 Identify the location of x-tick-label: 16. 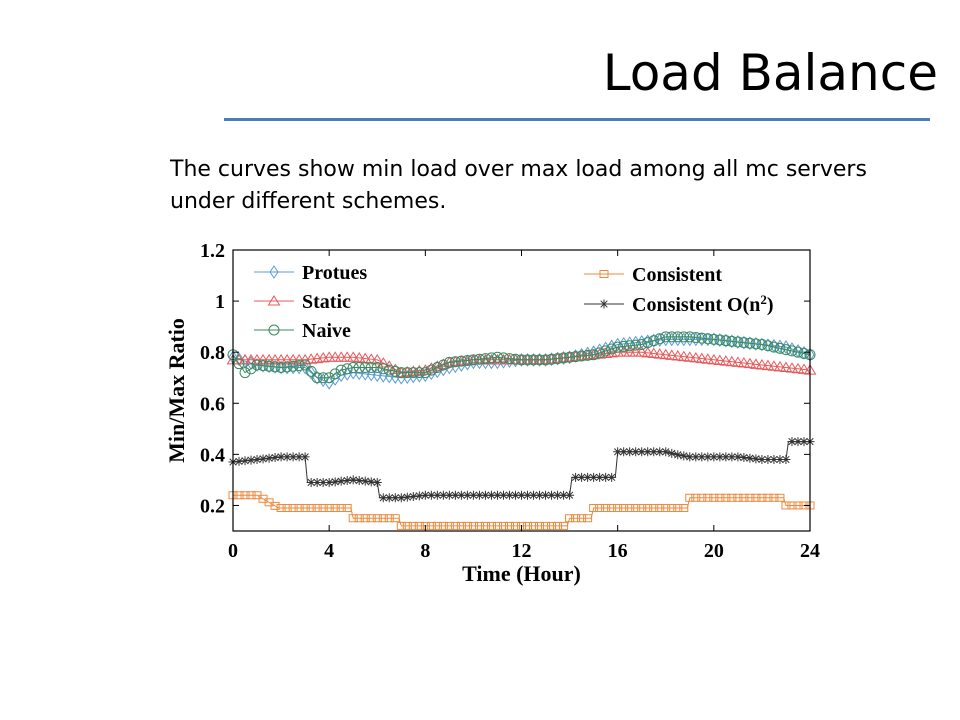
(618, 551).